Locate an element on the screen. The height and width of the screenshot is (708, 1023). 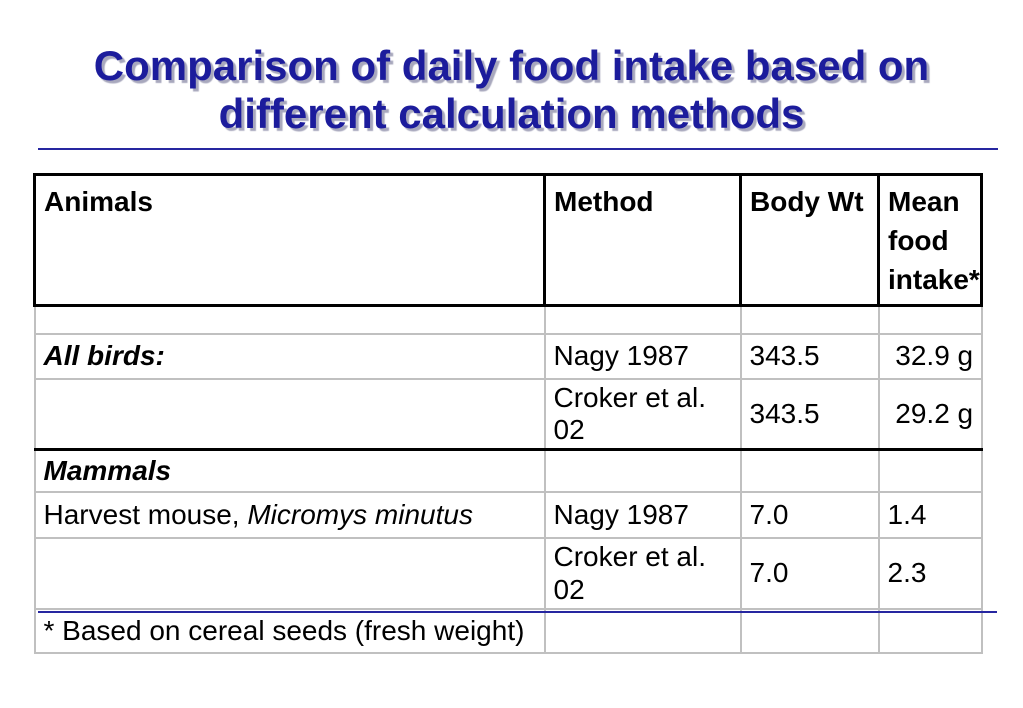
header-cell-method: Method is located at coordinates (642, 240).